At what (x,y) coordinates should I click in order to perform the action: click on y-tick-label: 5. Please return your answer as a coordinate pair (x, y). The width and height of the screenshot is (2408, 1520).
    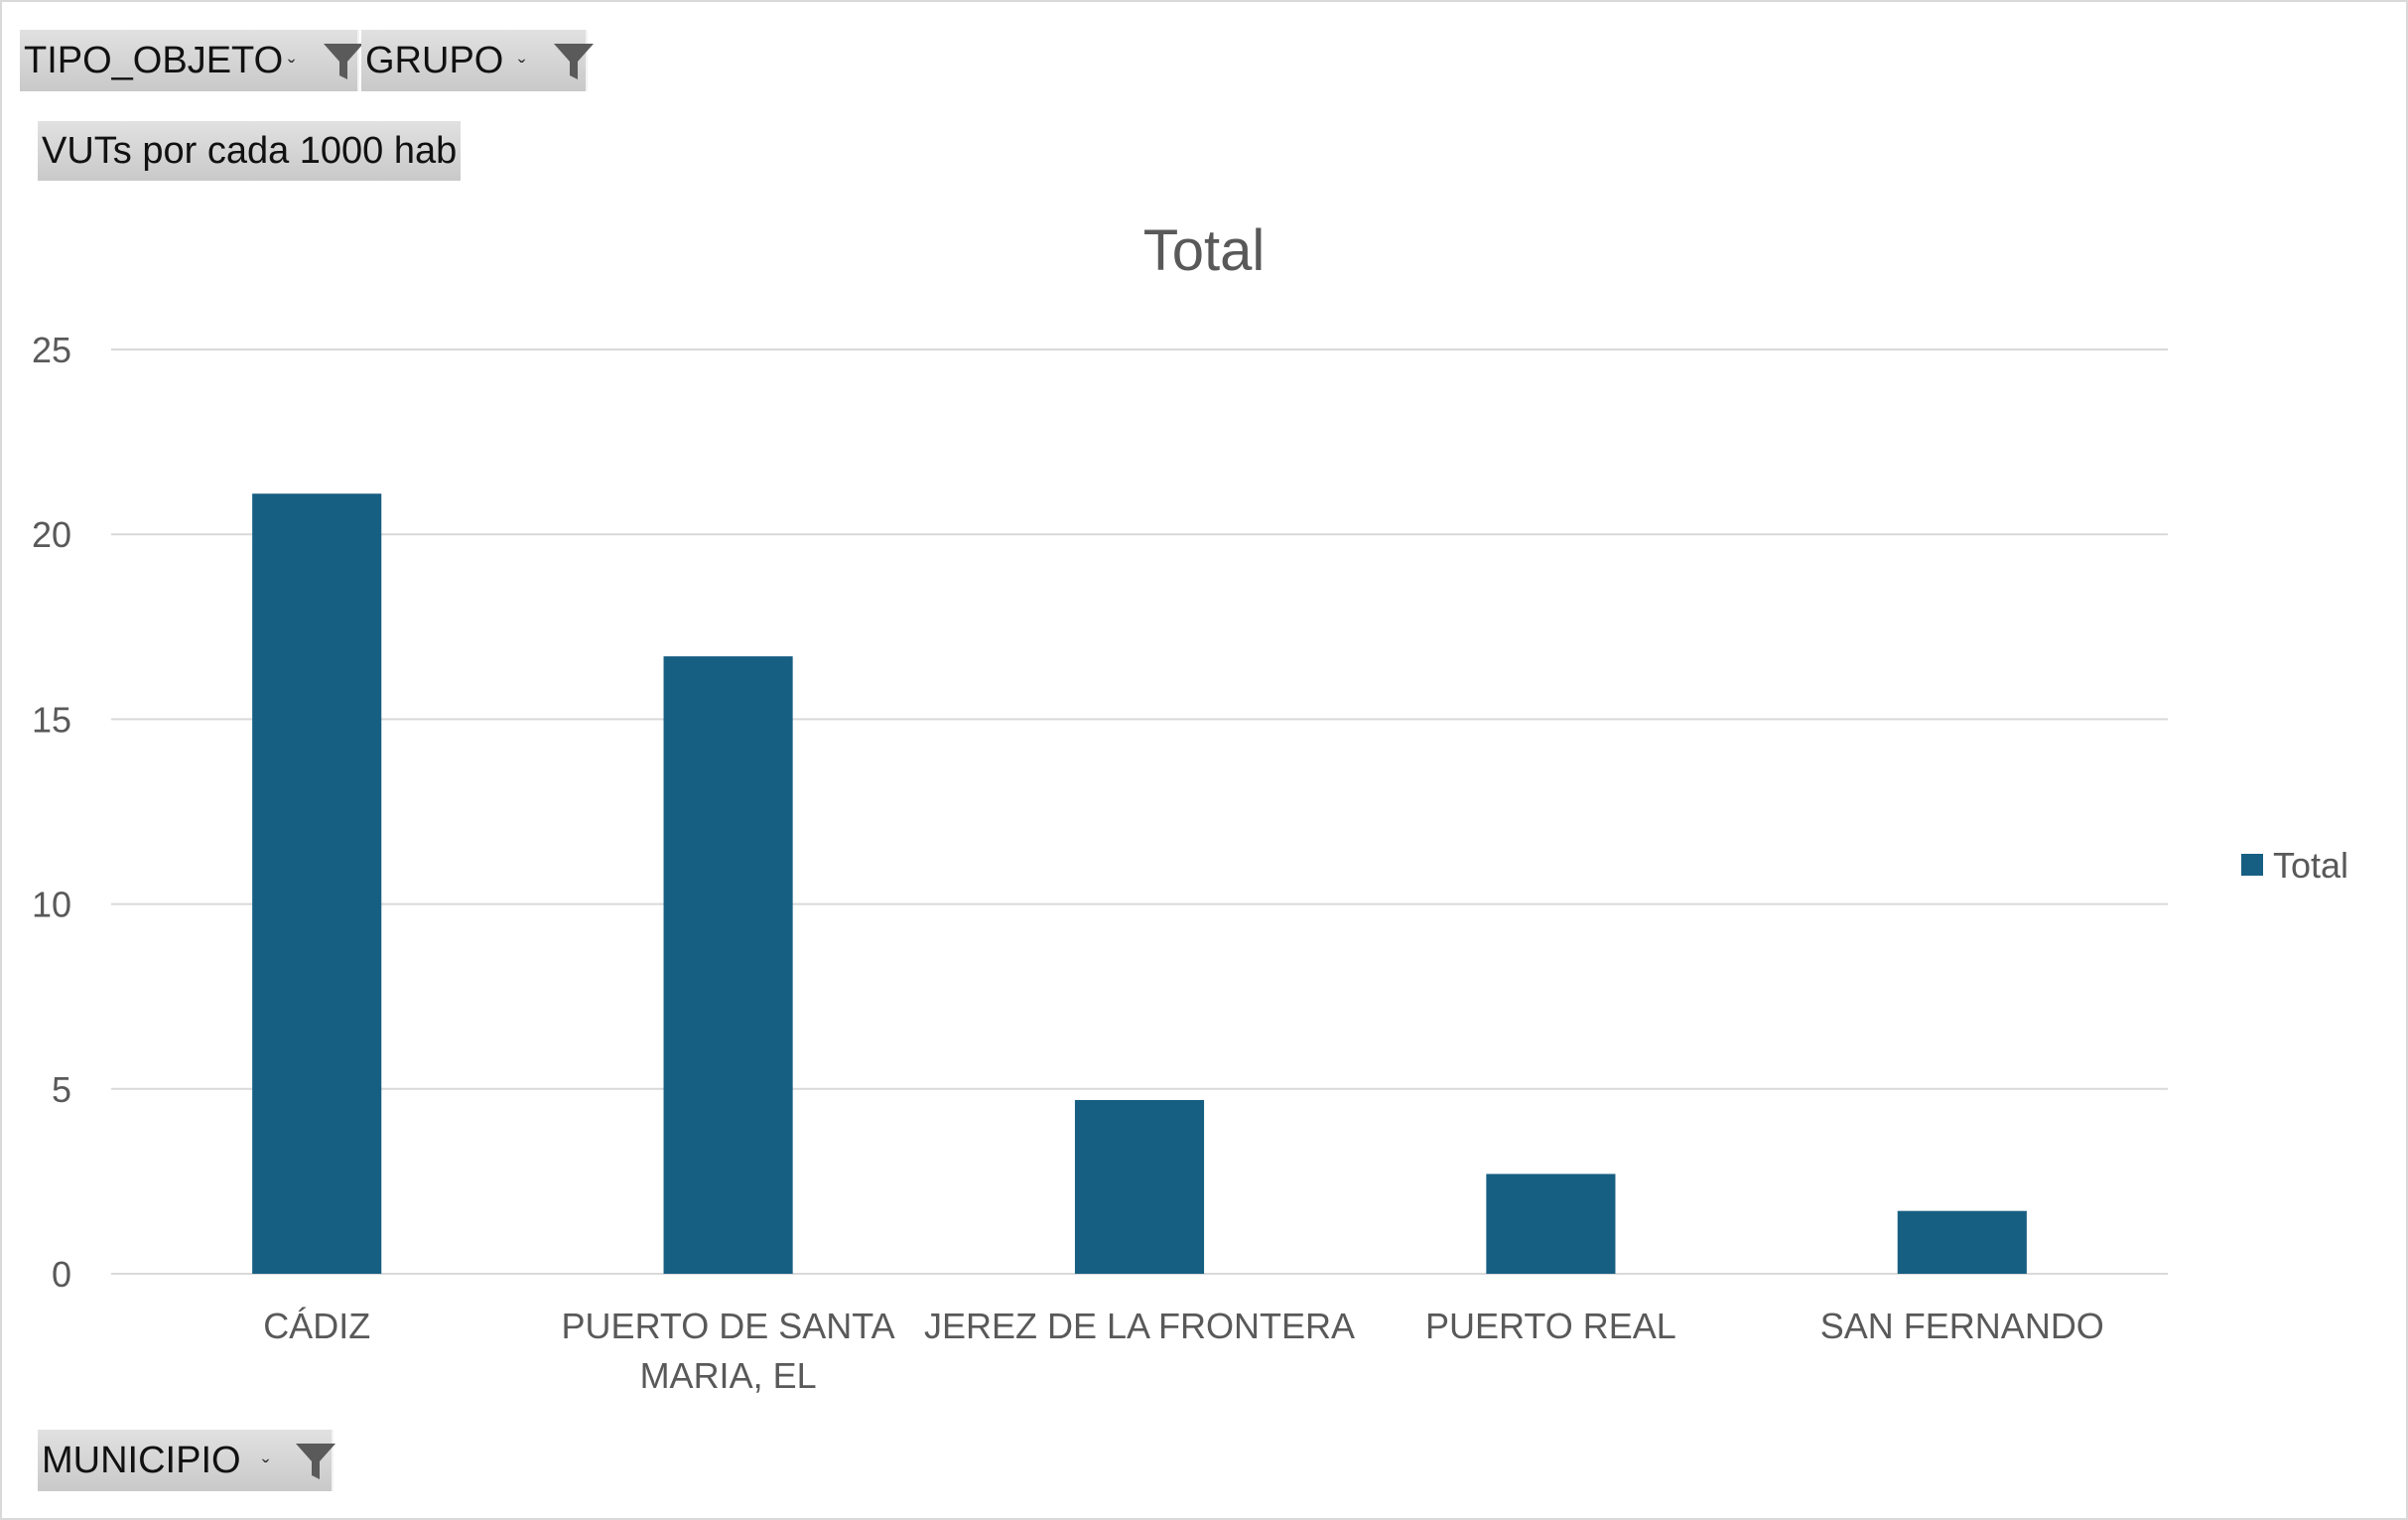
    Looking at the image, I should click on (61, 1089).